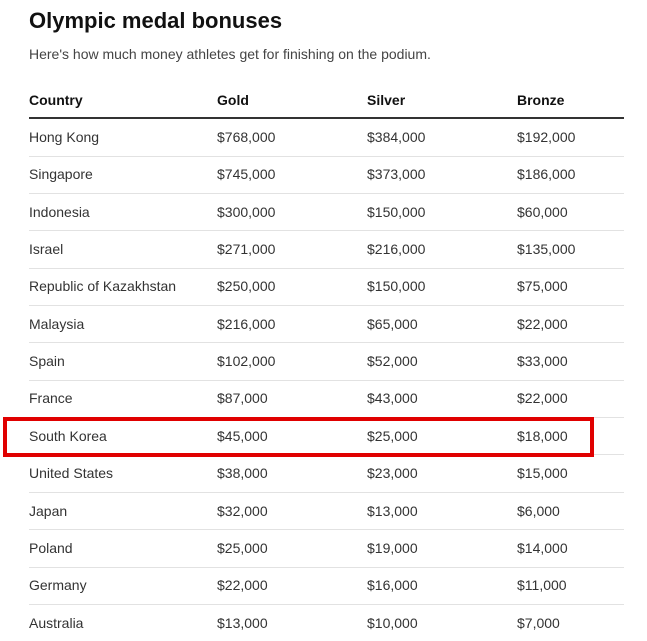  I want to click on table-cell: $7,000, so click(538, 622).